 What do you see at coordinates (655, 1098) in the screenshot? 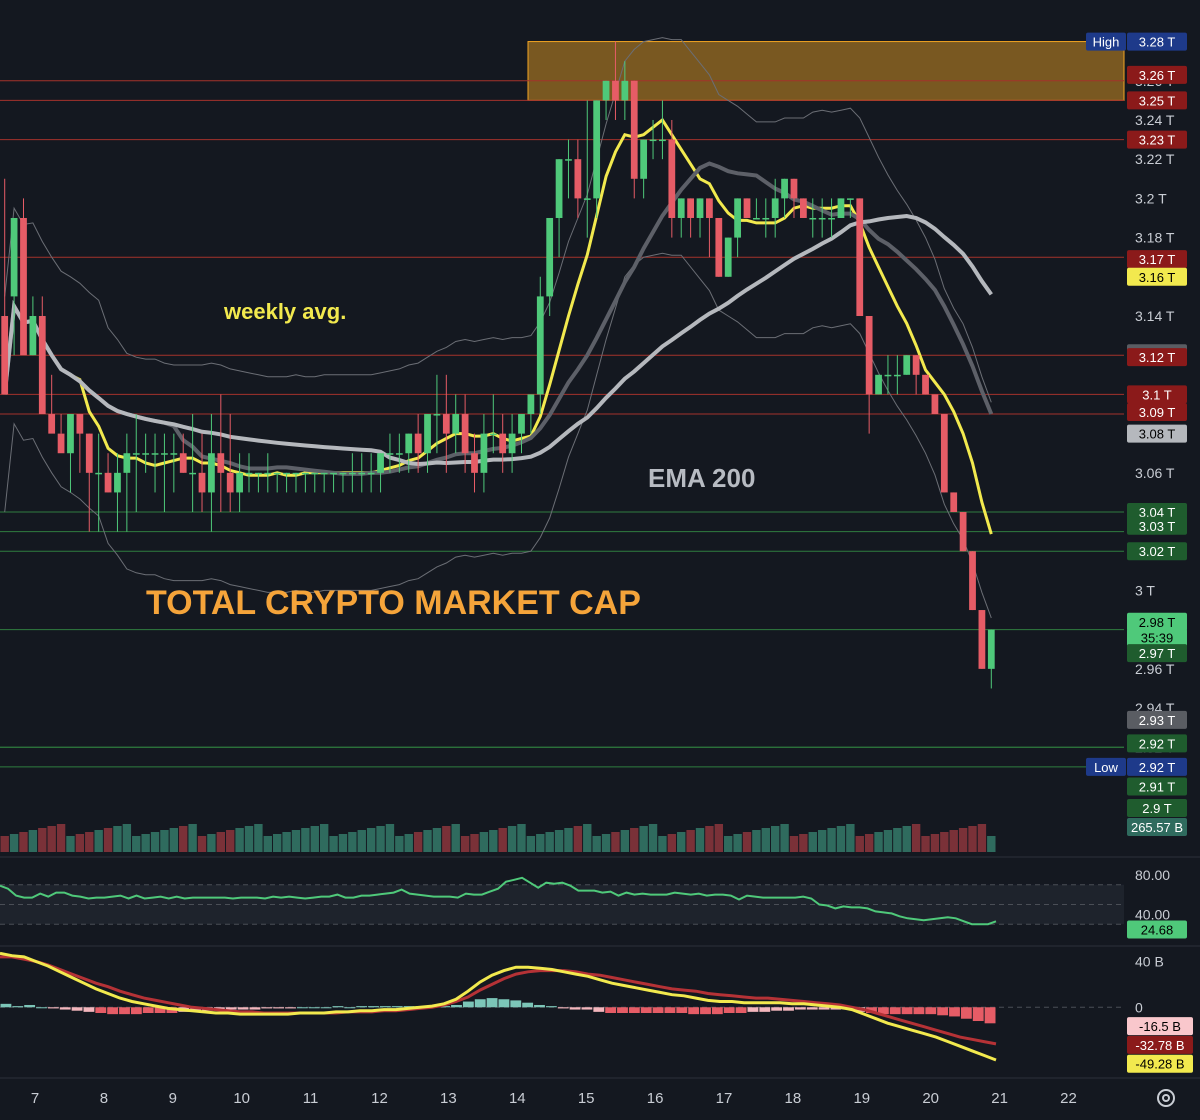
I see `x-tick-label: 16` at bounding box center [655, 1098].